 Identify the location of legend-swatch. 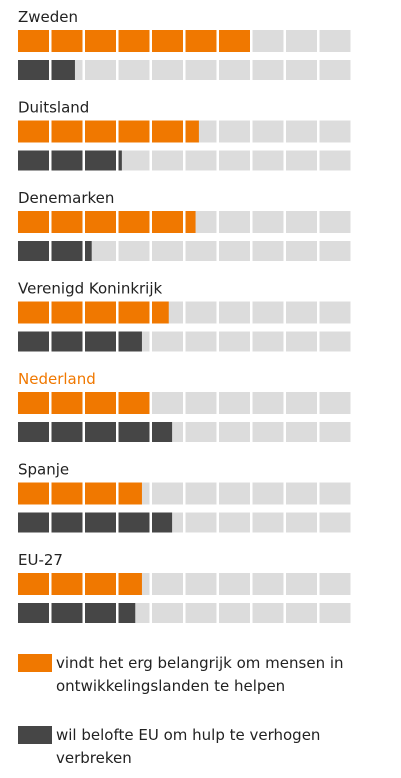
(35, 663).